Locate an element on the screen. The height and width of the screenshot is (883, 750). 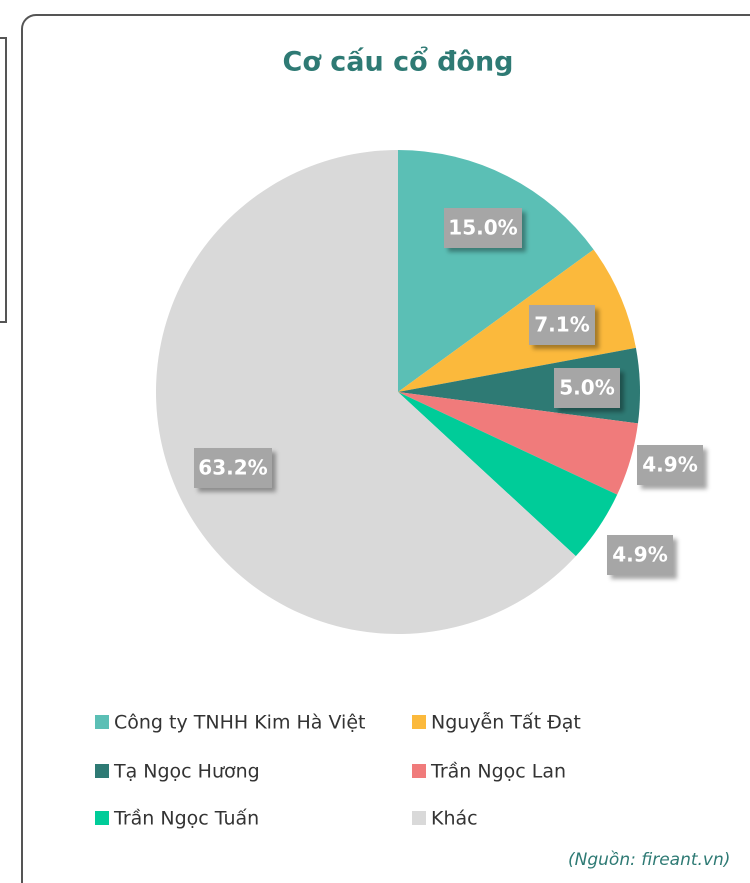
data-label: 15.0% is located at coordinates (482, 228).